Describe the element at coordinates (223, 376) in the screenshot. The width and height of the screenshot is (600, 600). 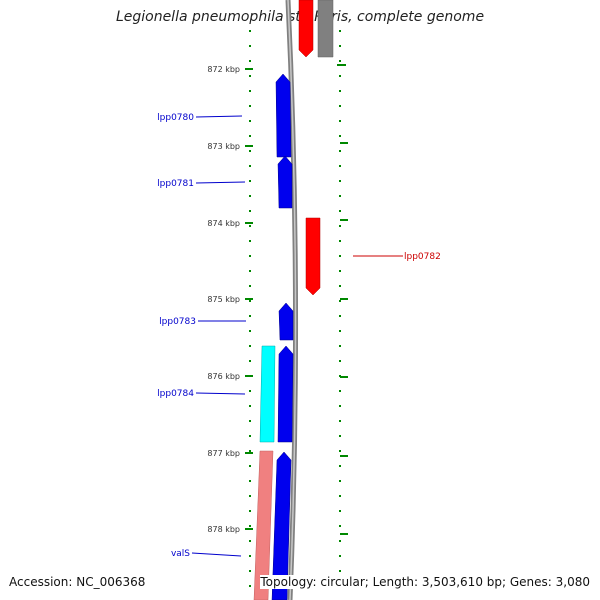
I see `tick-label: 876 kbp` at that location.